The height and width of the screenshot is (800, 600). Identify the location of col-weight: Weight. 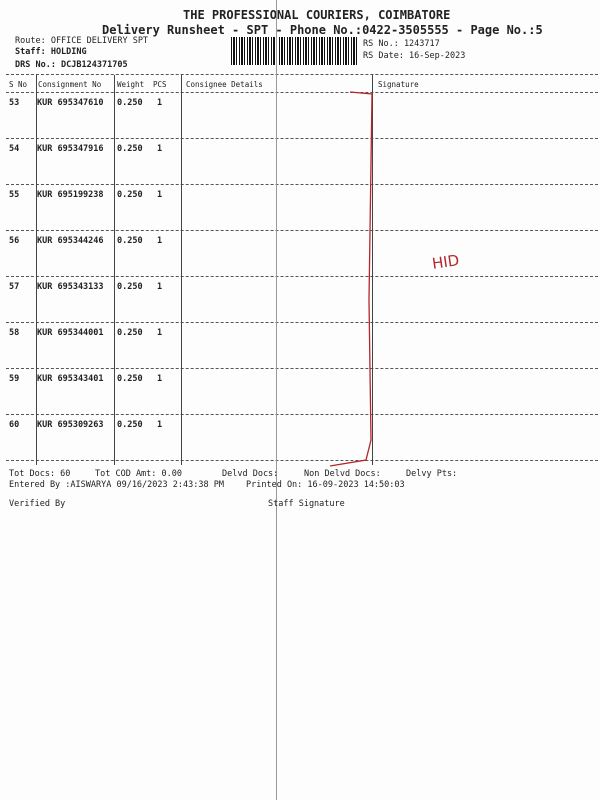
(131, 84).